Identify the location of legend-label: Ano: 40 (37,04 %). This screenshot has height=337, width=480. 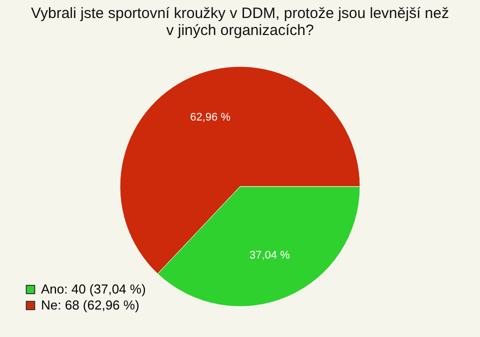
(93, 289).